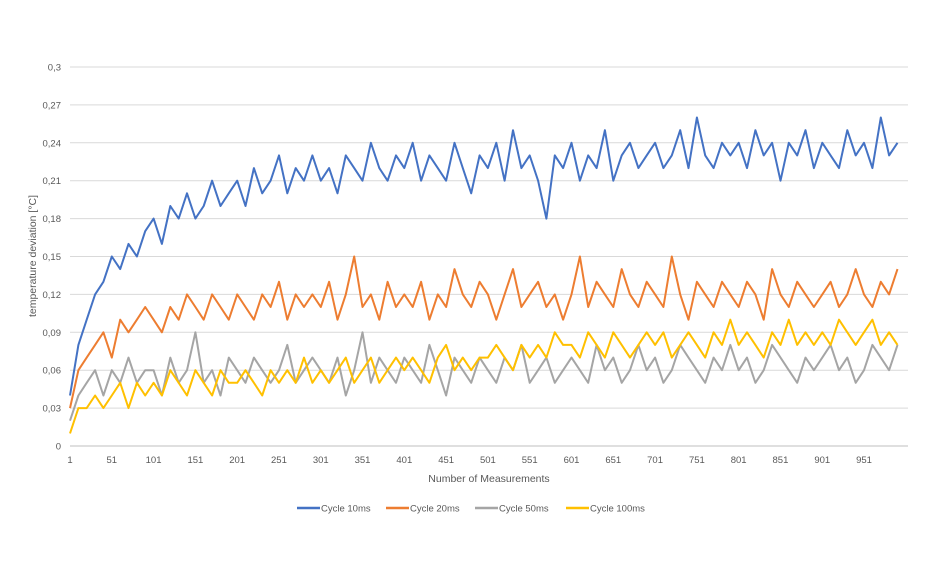  Describe the element at coordinates (52, 295) in the screenshot. I see `y-tick-label: 0,12` at that location.